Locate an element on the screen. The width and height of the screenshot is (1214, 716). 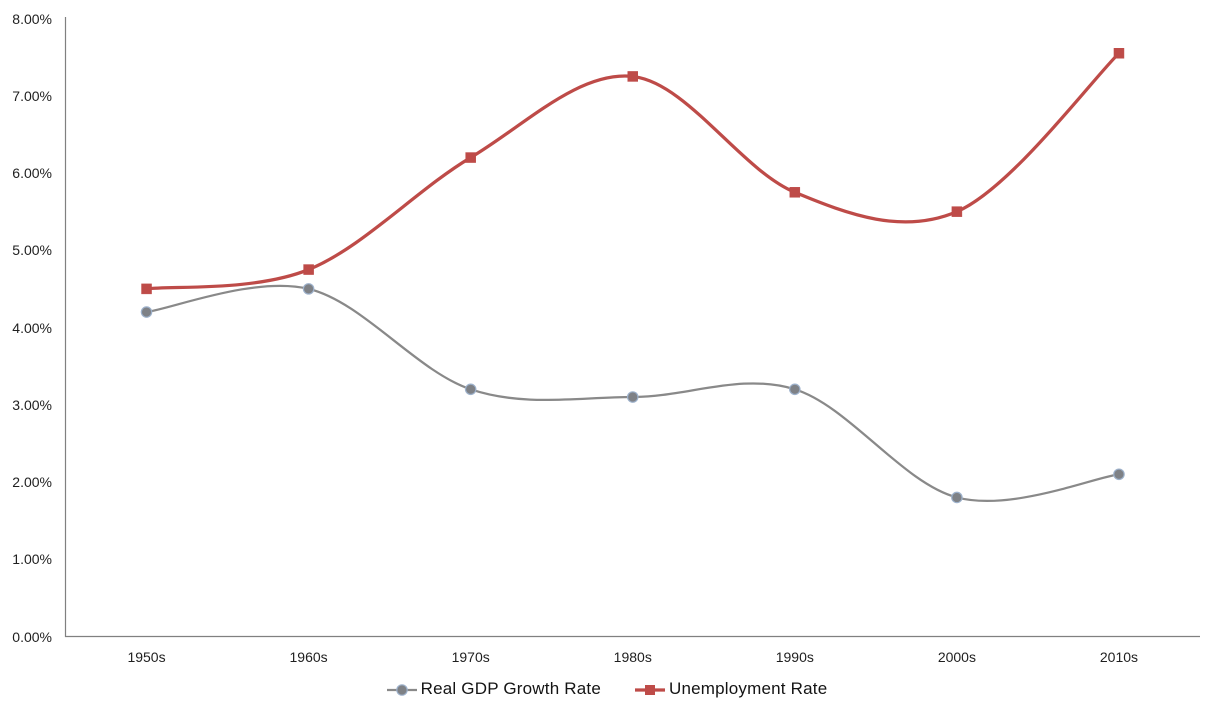
legend-label: Real GDP Growth Rate is located at coordinates (510, 688).